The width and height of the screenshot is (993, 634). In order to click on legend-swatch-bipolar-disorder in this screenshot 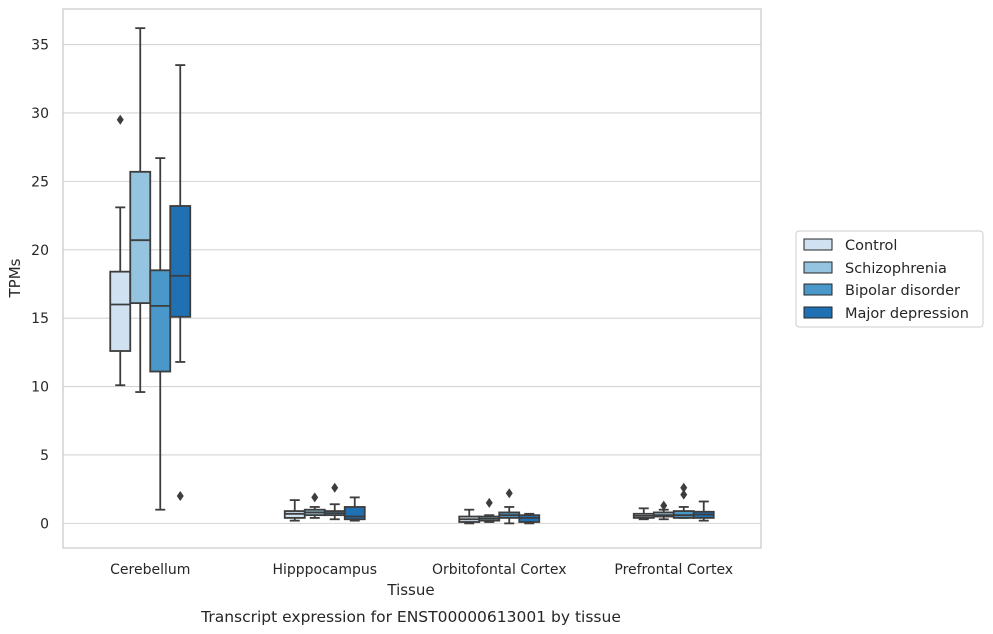, I will do `click(818, 289)`.